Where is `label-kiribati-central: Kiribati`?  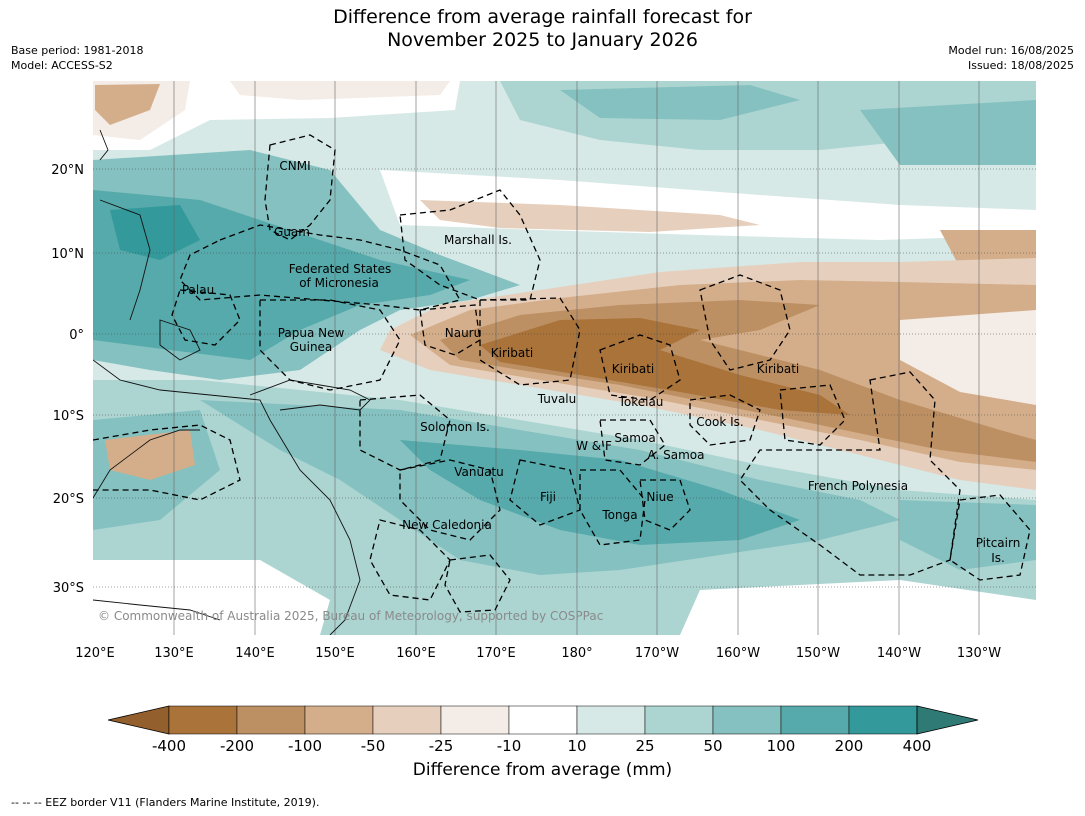
label-kiribati-central: Kiribati is located at coordinates (633, 369).